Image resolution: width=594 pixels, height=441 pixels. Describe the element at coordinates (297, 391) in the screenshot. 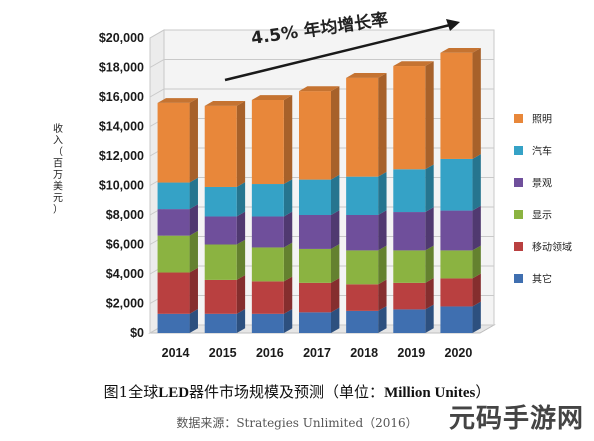

I see `figure-caption: 图1全球LED器件市场规模及预测（单位：Million Unites）` at that location.